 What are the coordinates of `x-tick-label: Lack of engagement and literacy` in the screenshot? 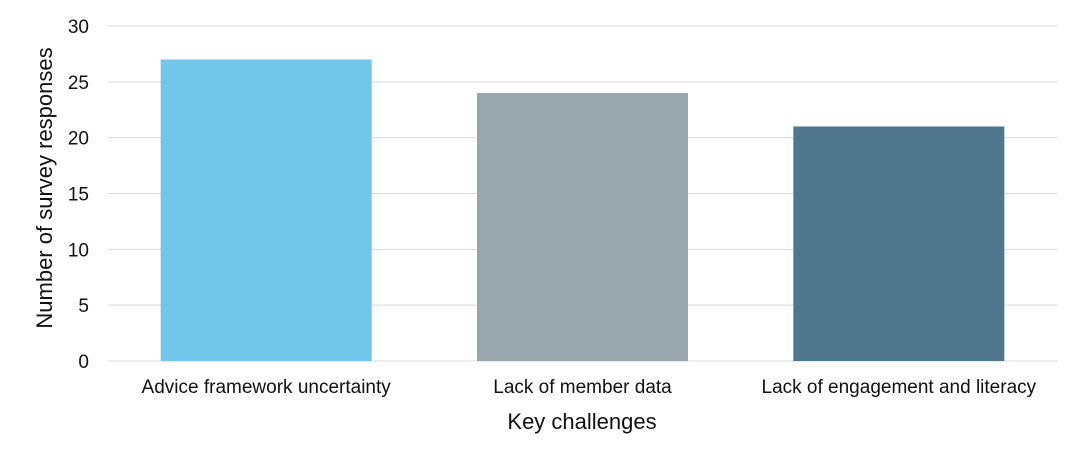 It's located at (899, 387).